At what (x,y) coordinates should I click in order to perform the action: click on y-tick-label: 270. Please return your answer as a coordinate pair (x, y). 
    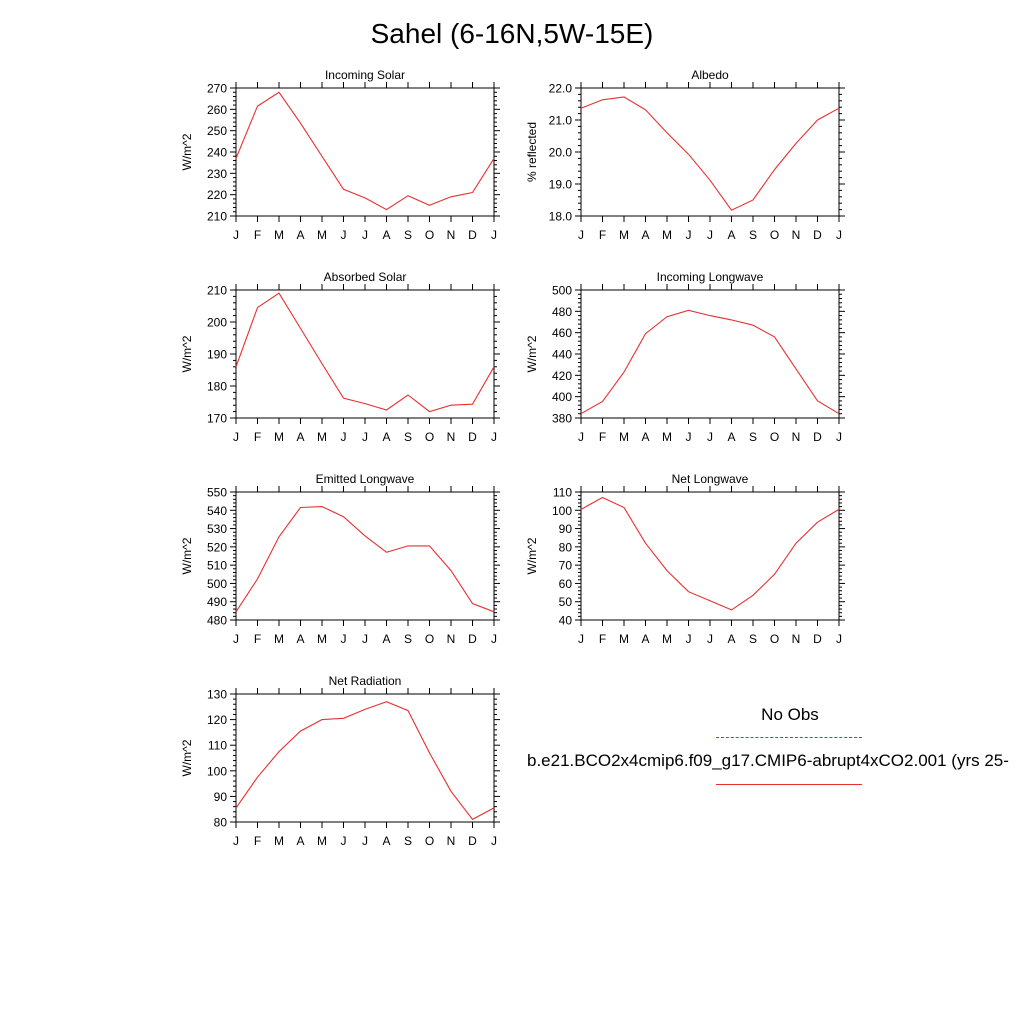
    Looking at the image, I should click on (217, 89).